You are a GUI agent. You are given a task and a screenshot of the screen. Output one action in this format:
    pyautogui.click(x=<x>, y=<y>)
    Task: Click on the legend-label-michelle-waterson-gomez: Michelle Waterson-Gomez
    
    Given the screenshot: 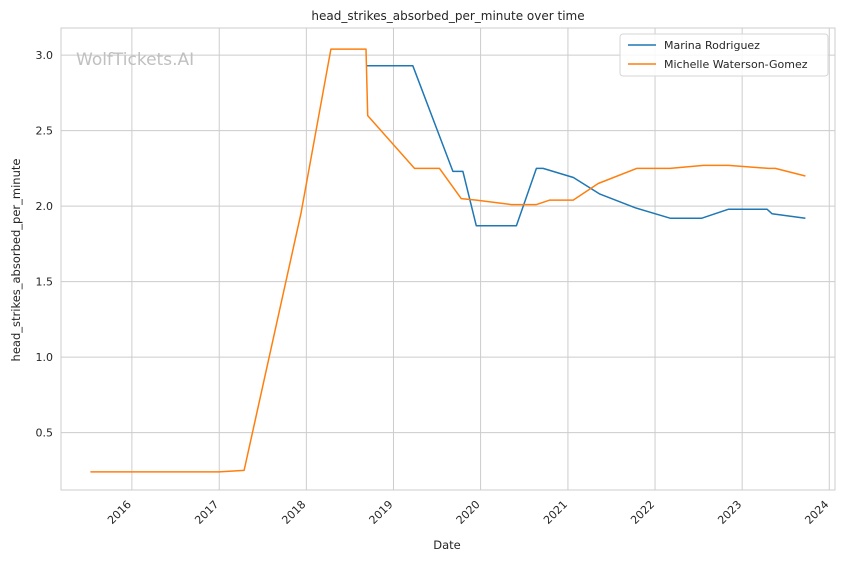 What is the action you would take?
    pyautogui.click(x=736, y=64)
    